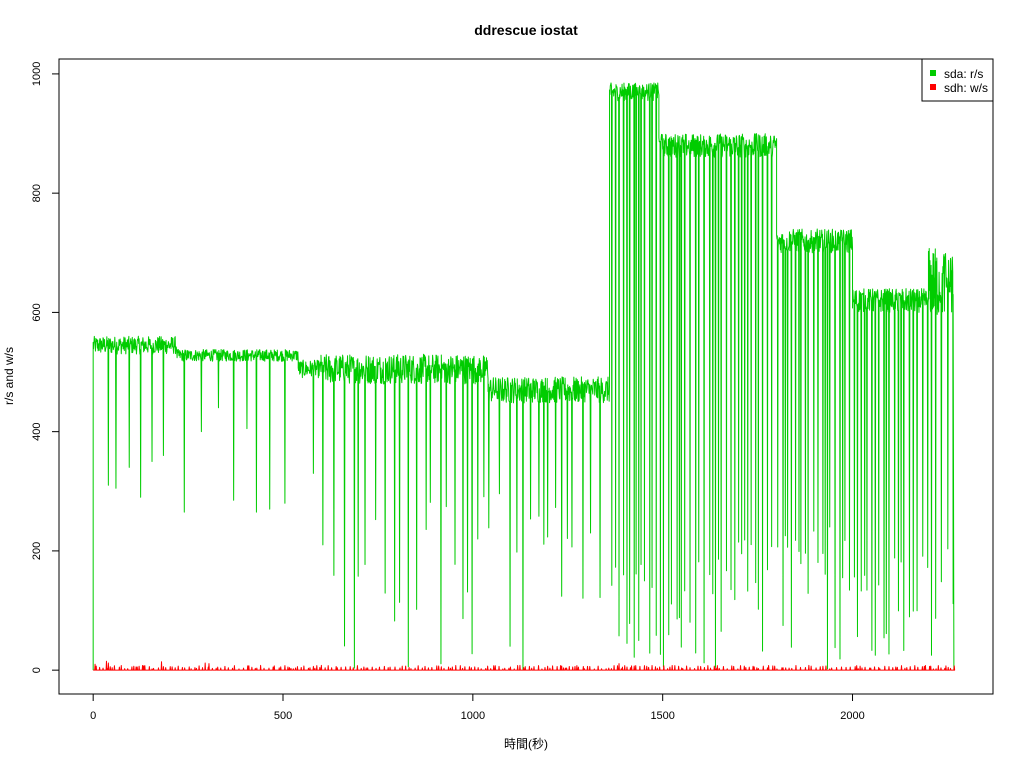  Describe the element at coordinates (9, 376) in the screenshot. I see `y-axis-label: r/s and w/s` at that location.